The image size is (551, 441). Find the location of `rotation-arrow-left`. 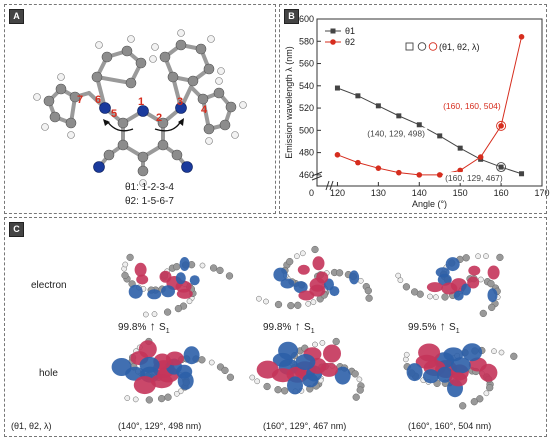

rotation-arrow-left is located at coordinates (120, 126).